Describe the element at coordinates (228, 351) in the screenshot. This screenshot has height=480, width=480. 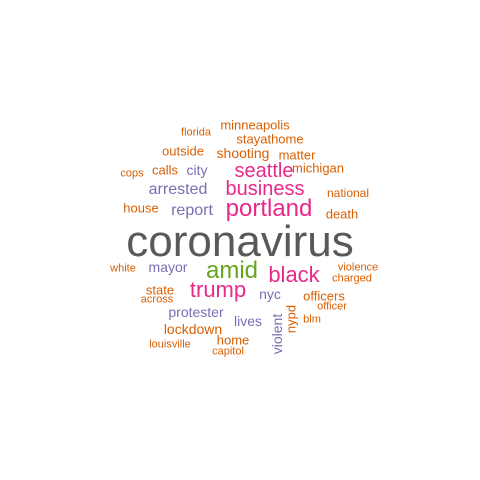
I see `word-capitol: capitol` at that location.